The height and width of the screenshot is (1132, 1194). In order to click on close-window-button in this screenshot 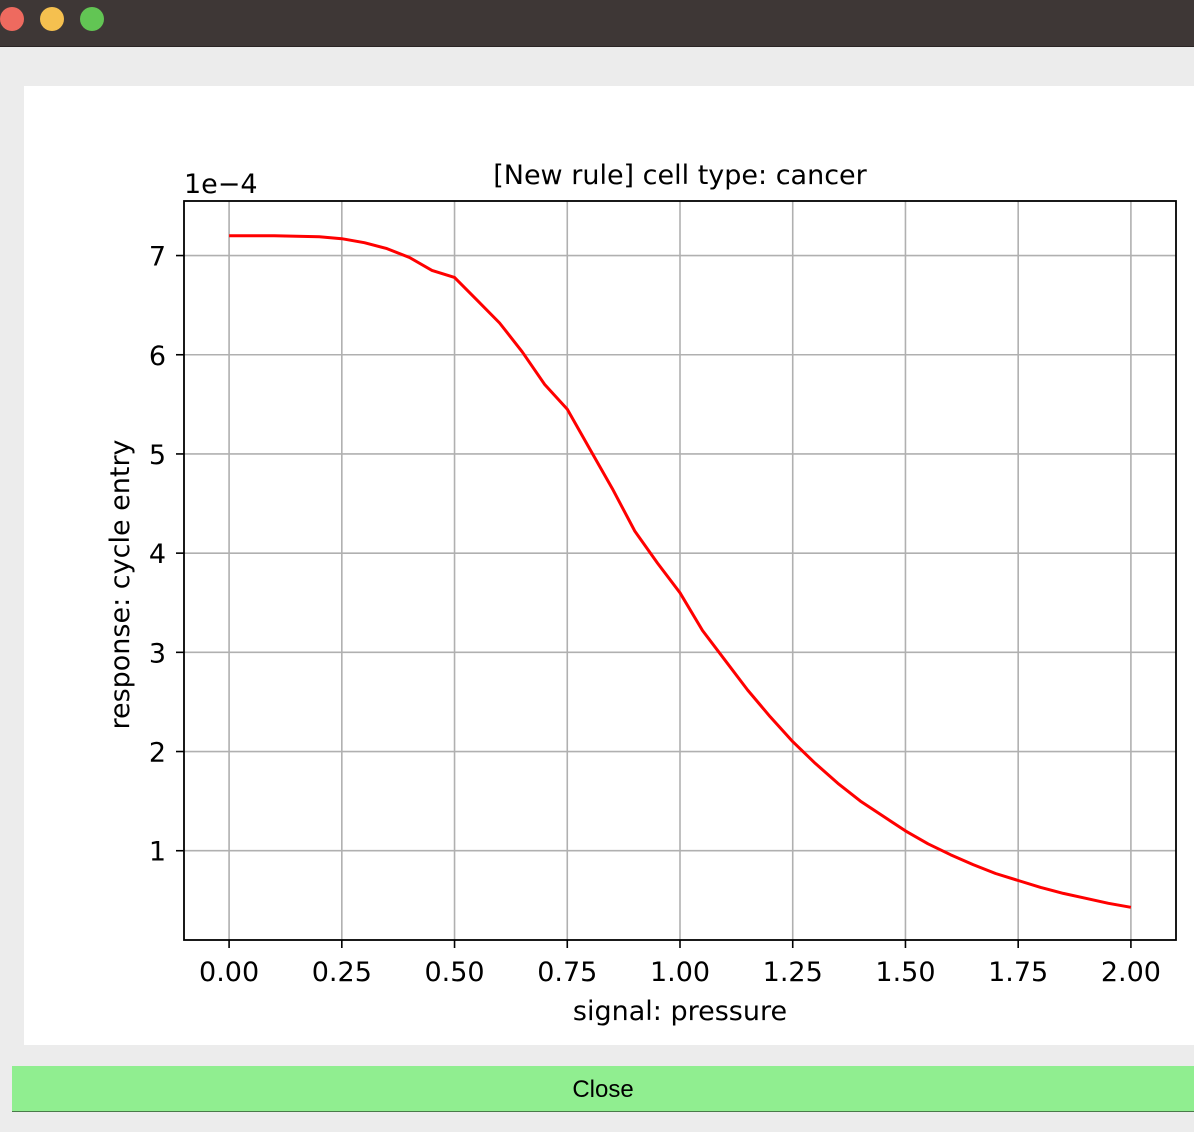, I will do `click(12, 19)`.